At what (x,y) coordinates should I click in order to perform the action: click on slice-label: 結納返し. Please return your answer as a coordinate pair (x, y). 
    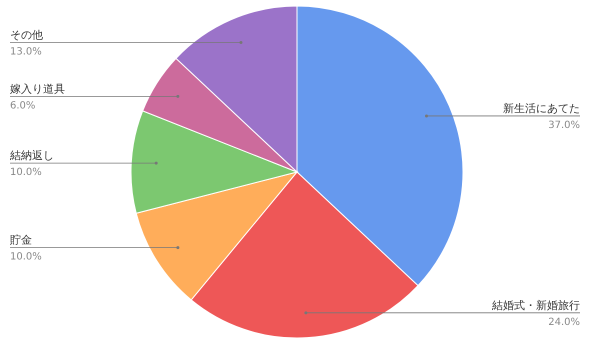
    Looking at the image, I should click on (31, 155).